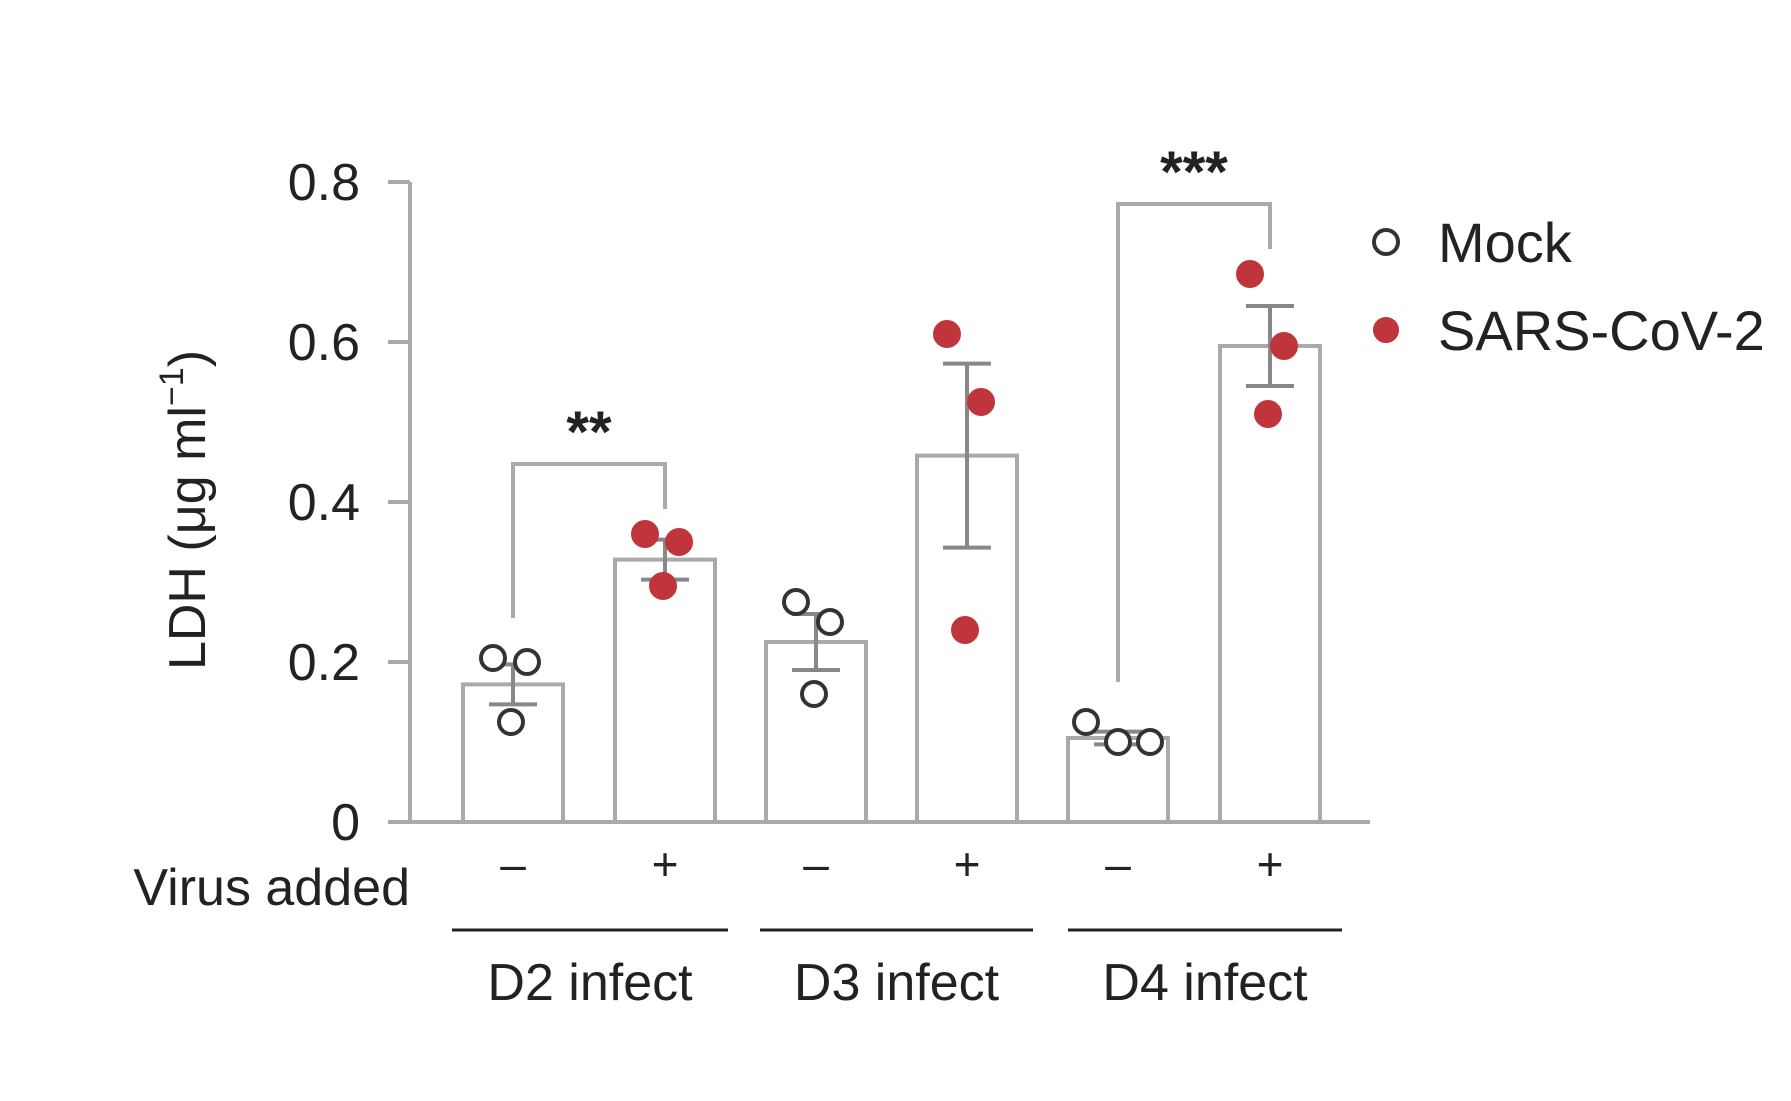  I want to click on y-tick-label: 0.8, so click(324, 183).